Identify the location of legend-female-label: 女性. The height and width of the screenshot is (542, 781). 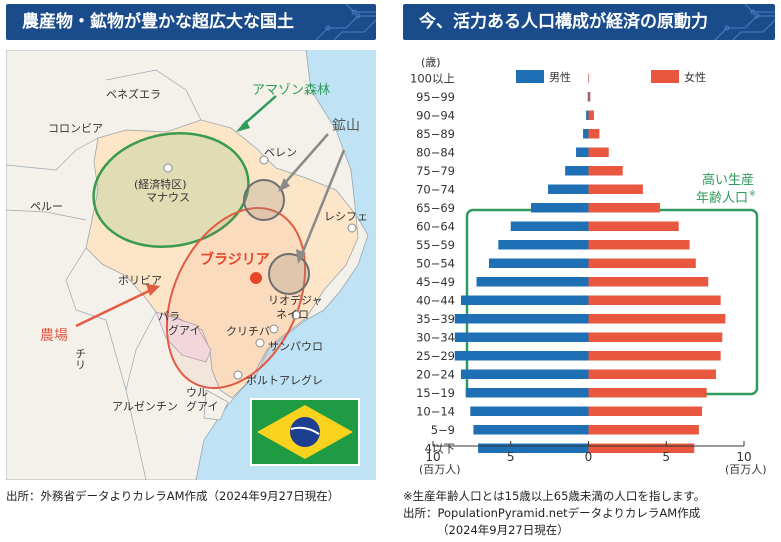
(695, 77).